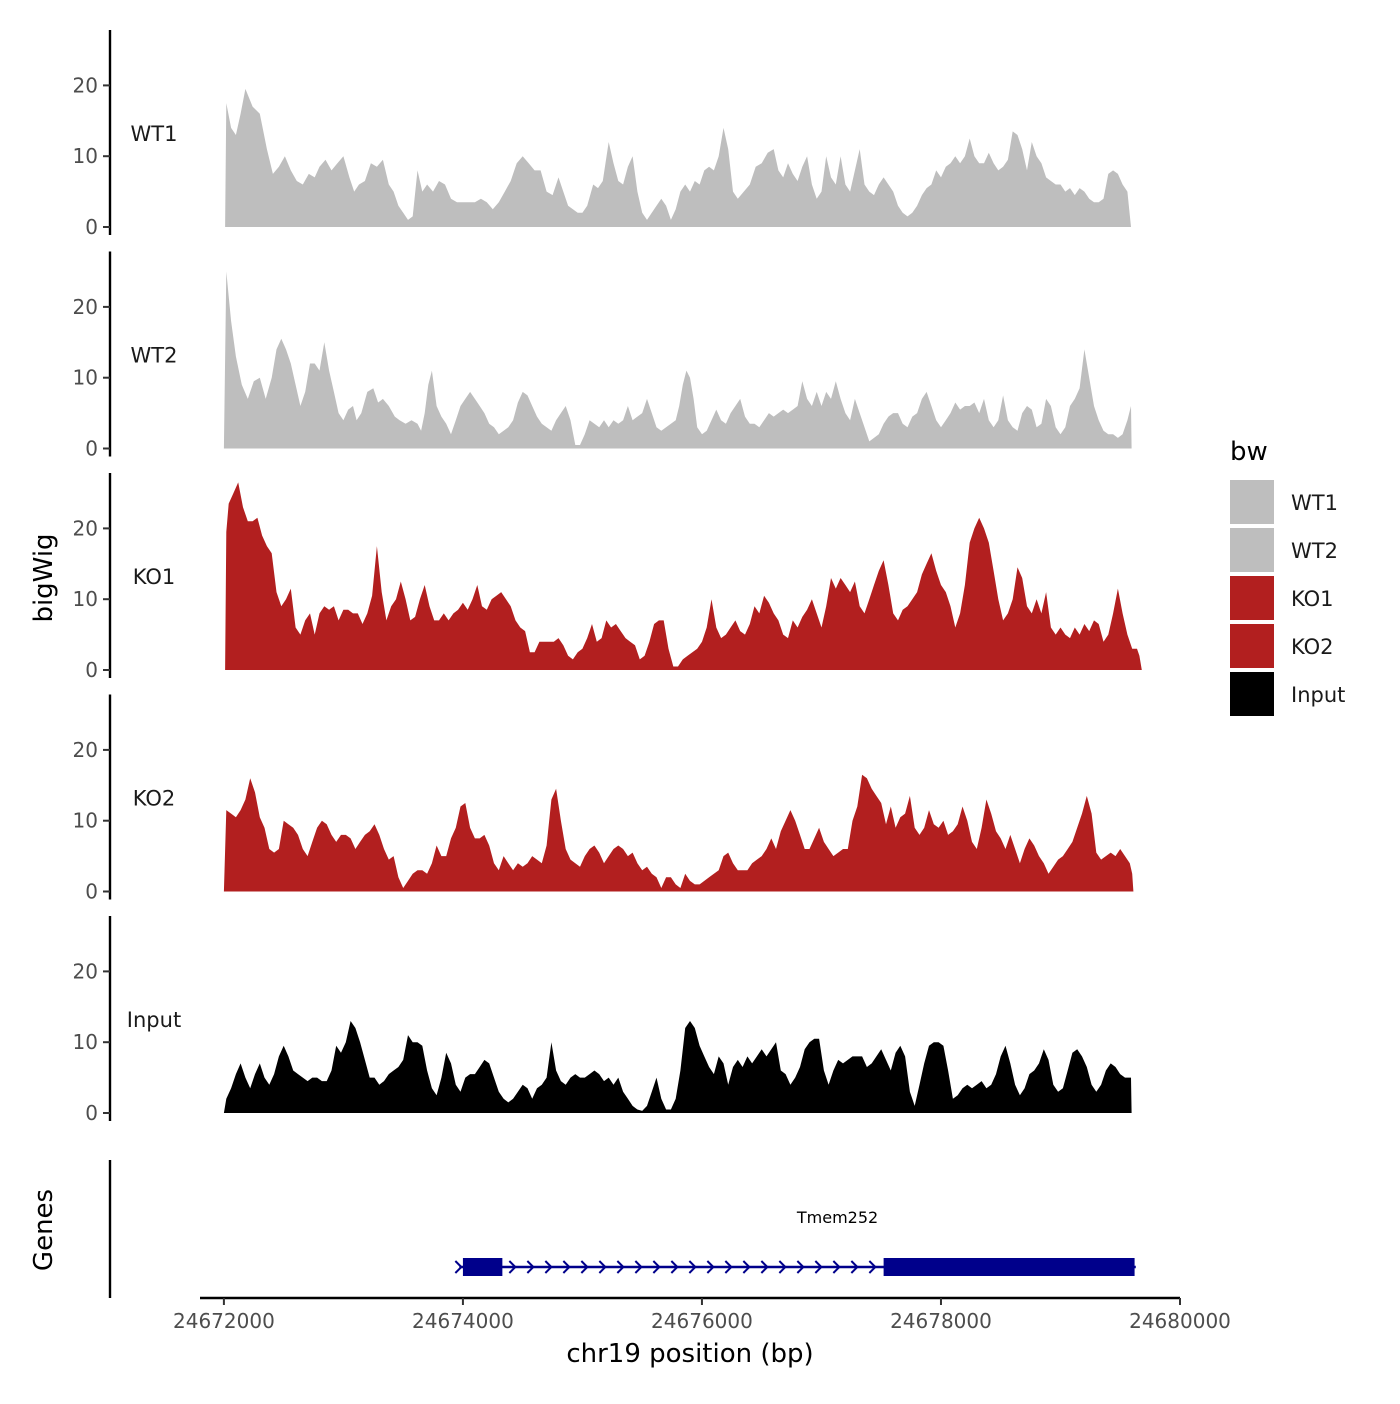 Image resolution: width=1400 pixels, height=1404 pixels. What do you see at coordinates (1318, 695) in the screenshot?
I see `legend-label-input: Input` at bounding box center [1318, 695].